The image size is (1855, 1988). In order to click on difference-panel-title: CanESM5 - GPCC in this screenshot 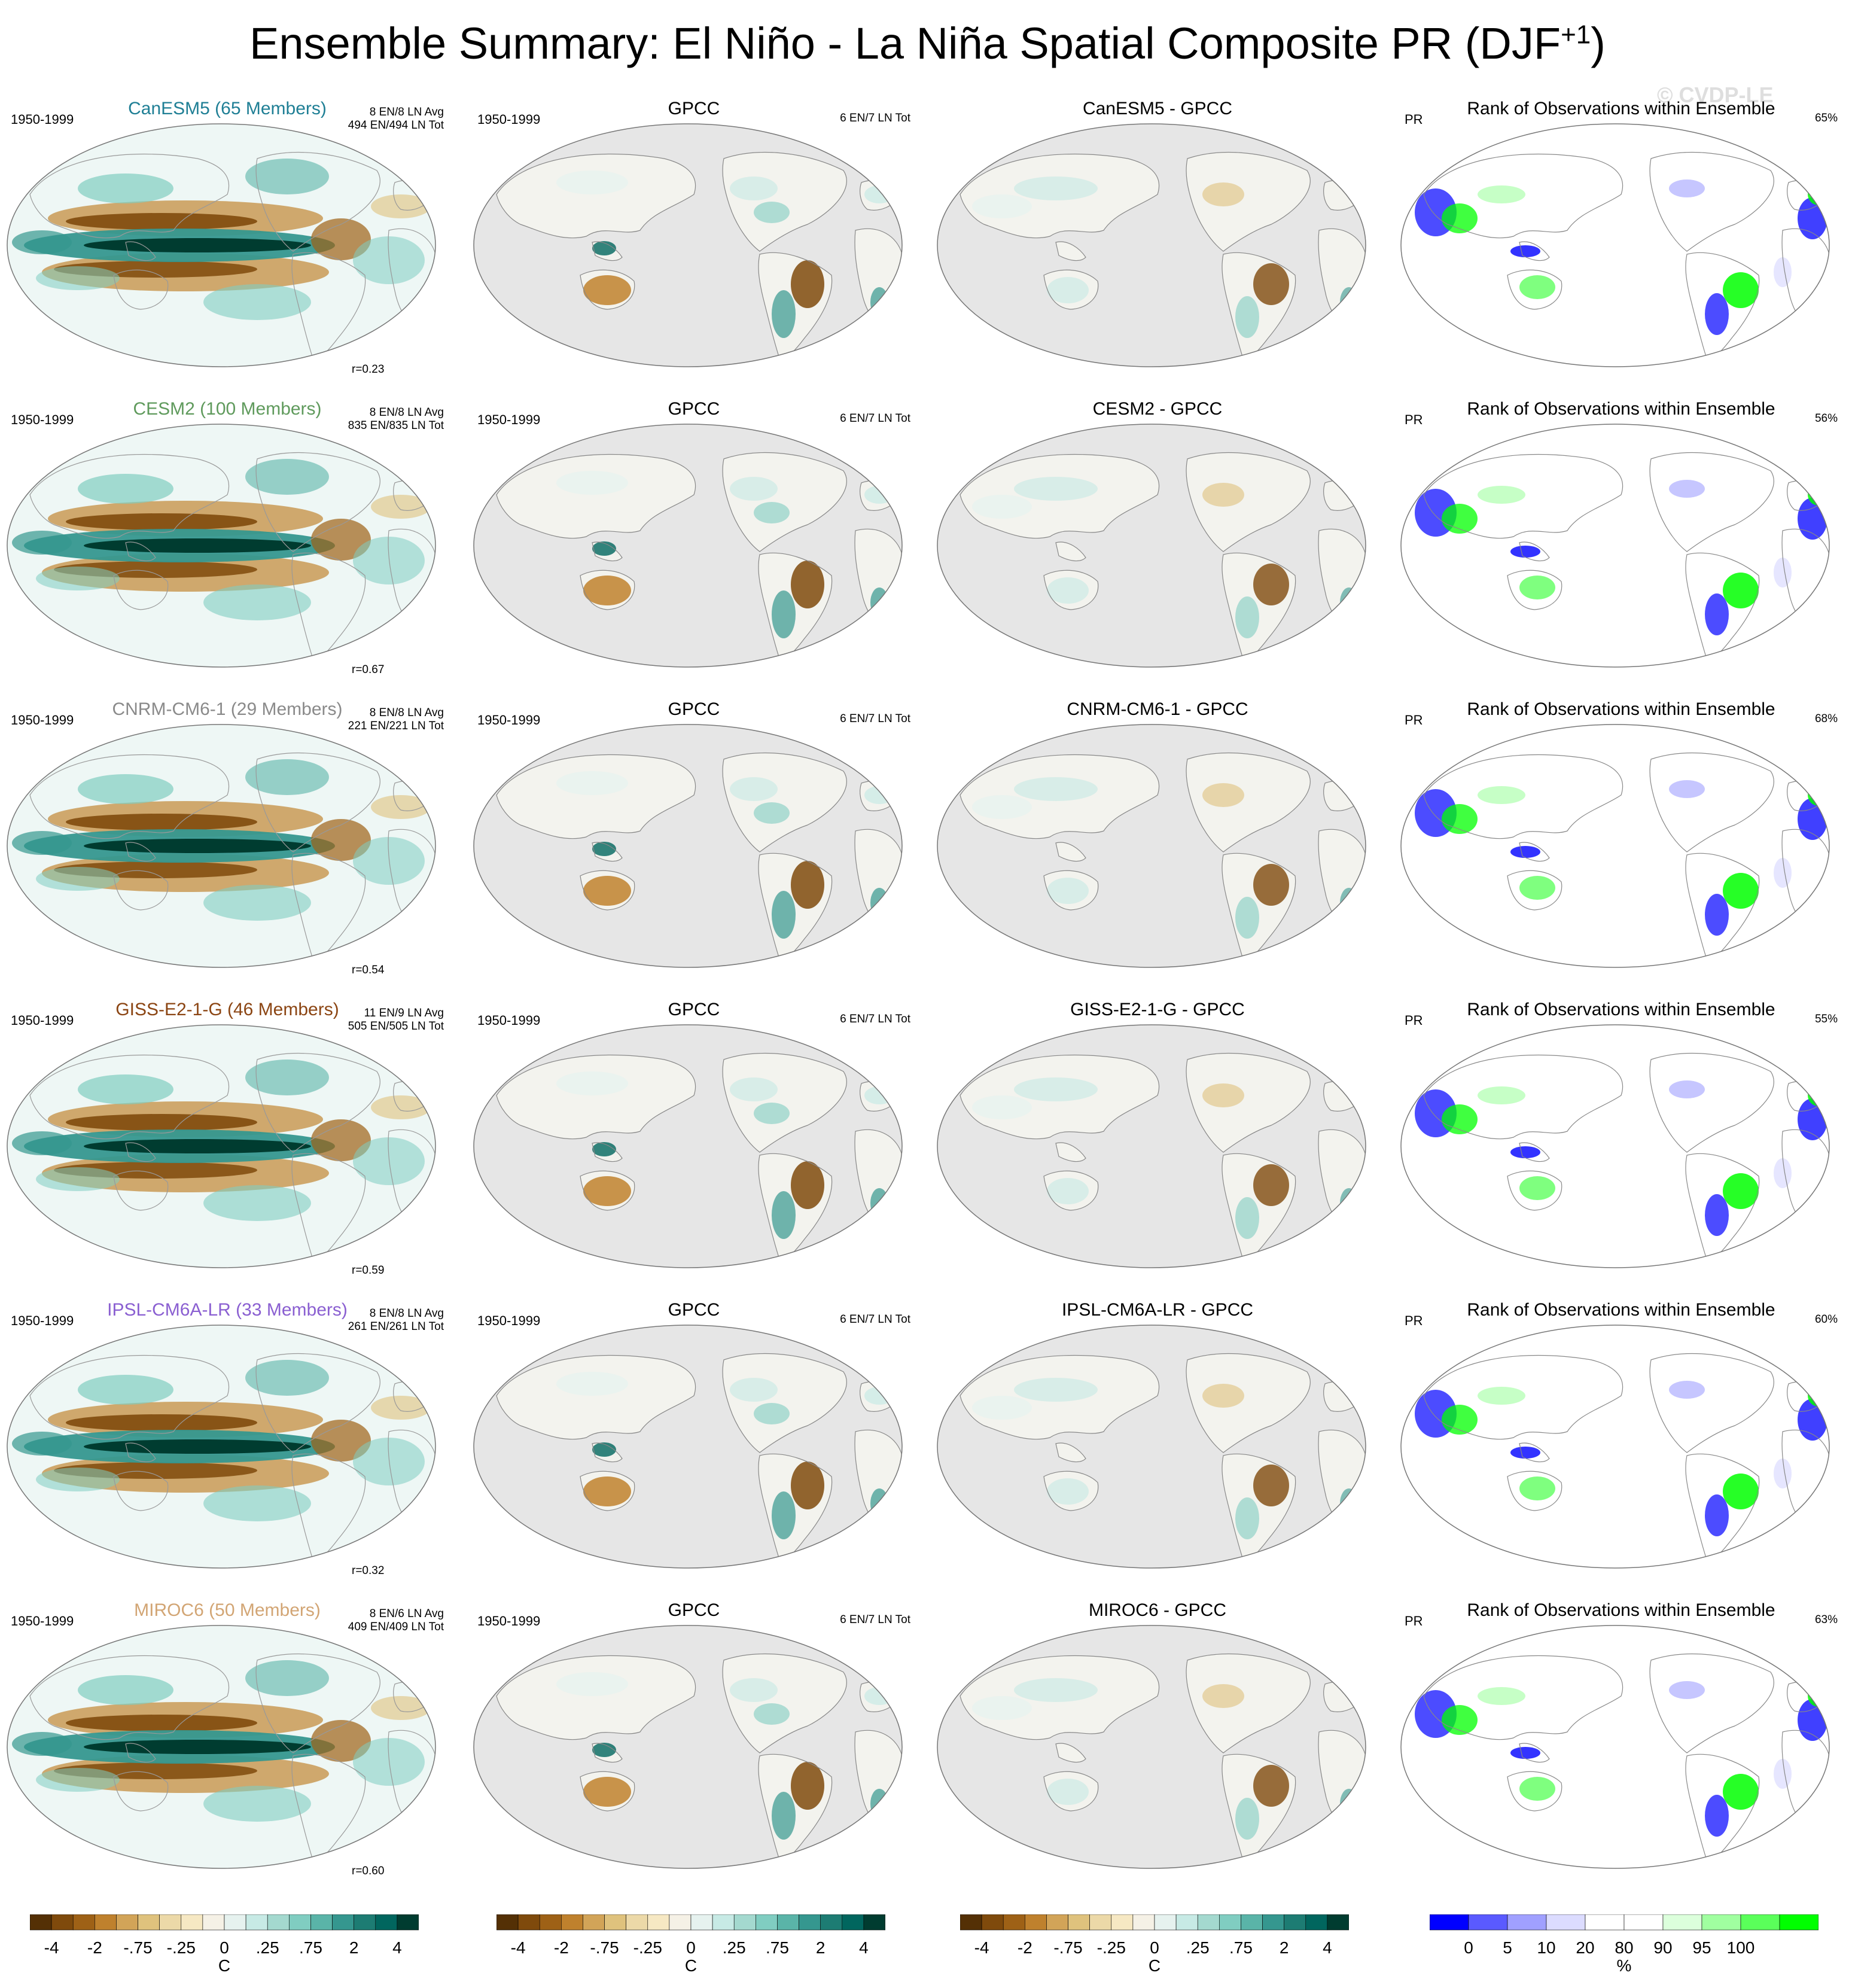, I will do `click(1157, 108)`.